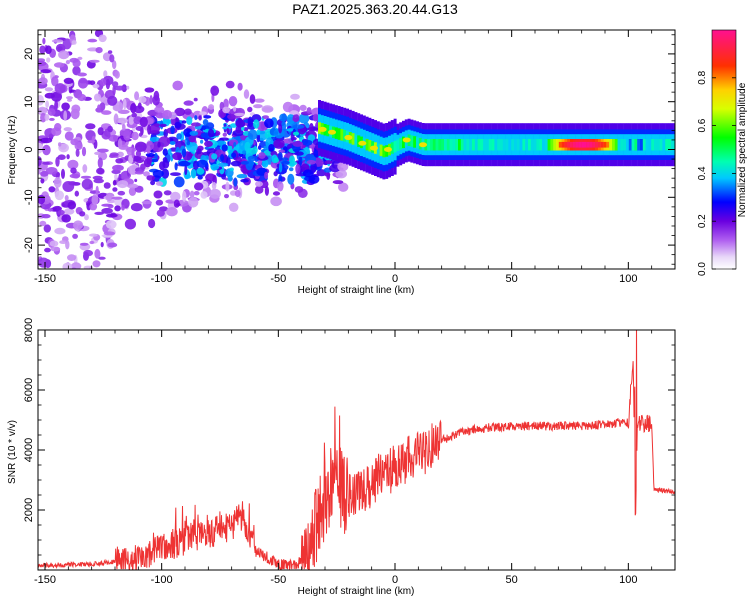 This screenshot has height=600, width=750. What do you see at coordinates (702, 173) in the screenshot?
I see `colorbar-tick-label: 0.4` at bounding box center [702, 173].